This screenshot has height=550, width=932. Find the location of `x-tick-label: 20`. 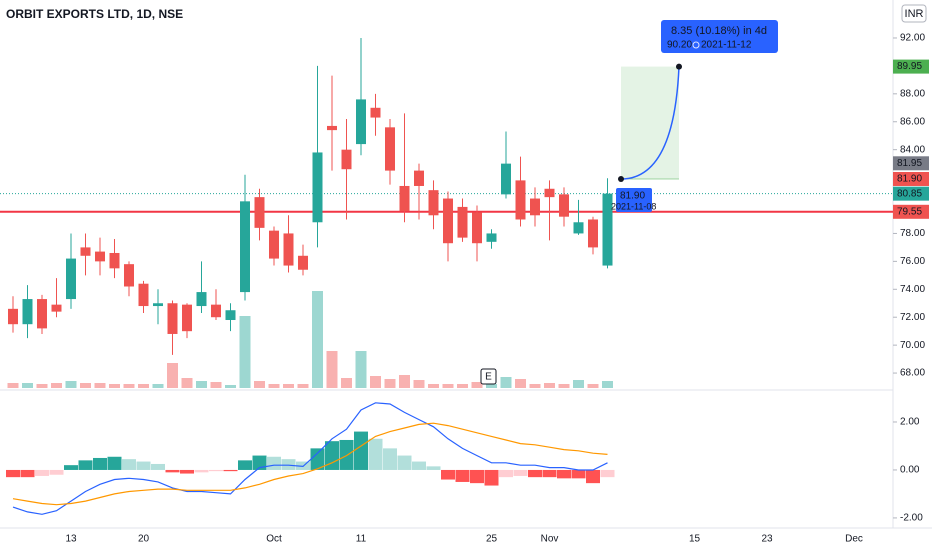

x-tick-label: 20 is located at coordinates (144, 539).